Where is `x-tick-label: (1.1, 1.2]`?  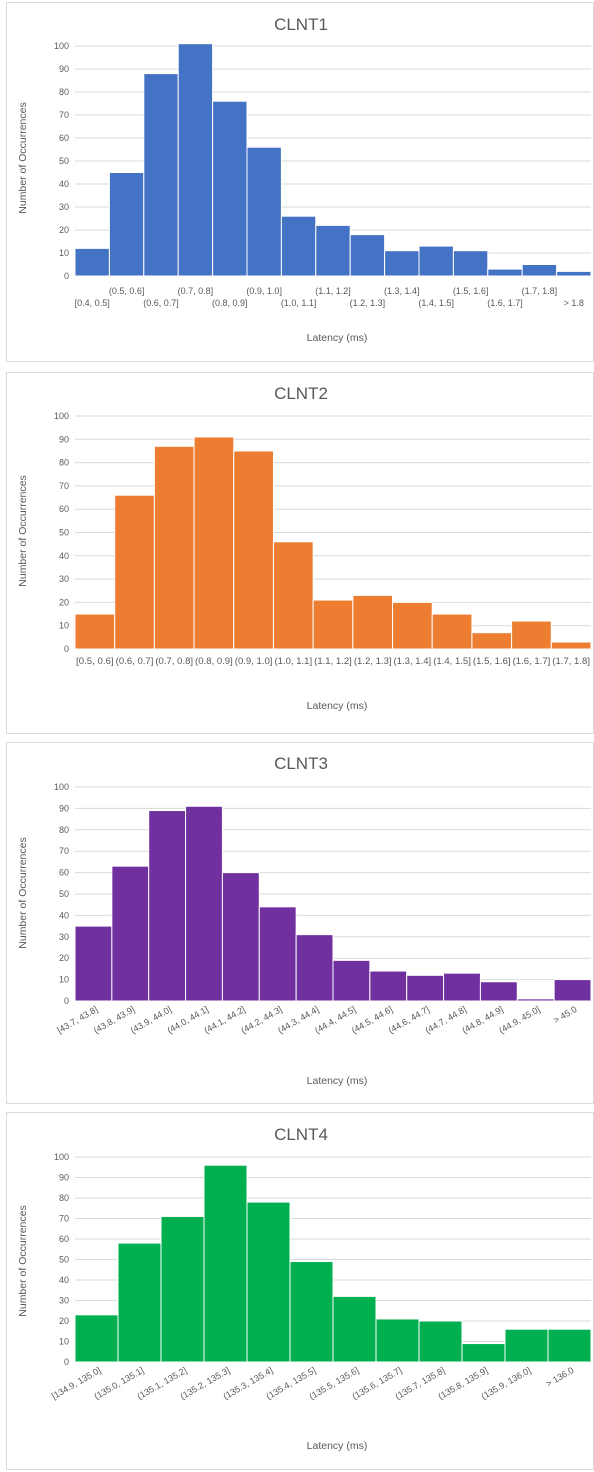 x-tick-label: (1.1, 1.2] is located at coordinates (333, 291).